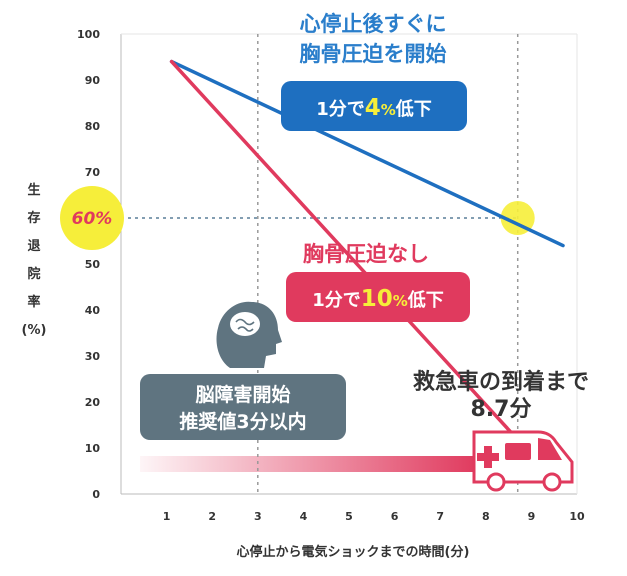 The height and width of the screenshot is (576, 627). What do you see at coordinates (33, 246) in the screenshot?
I see `y-label-char: 退` at bounding box center [33, 246].